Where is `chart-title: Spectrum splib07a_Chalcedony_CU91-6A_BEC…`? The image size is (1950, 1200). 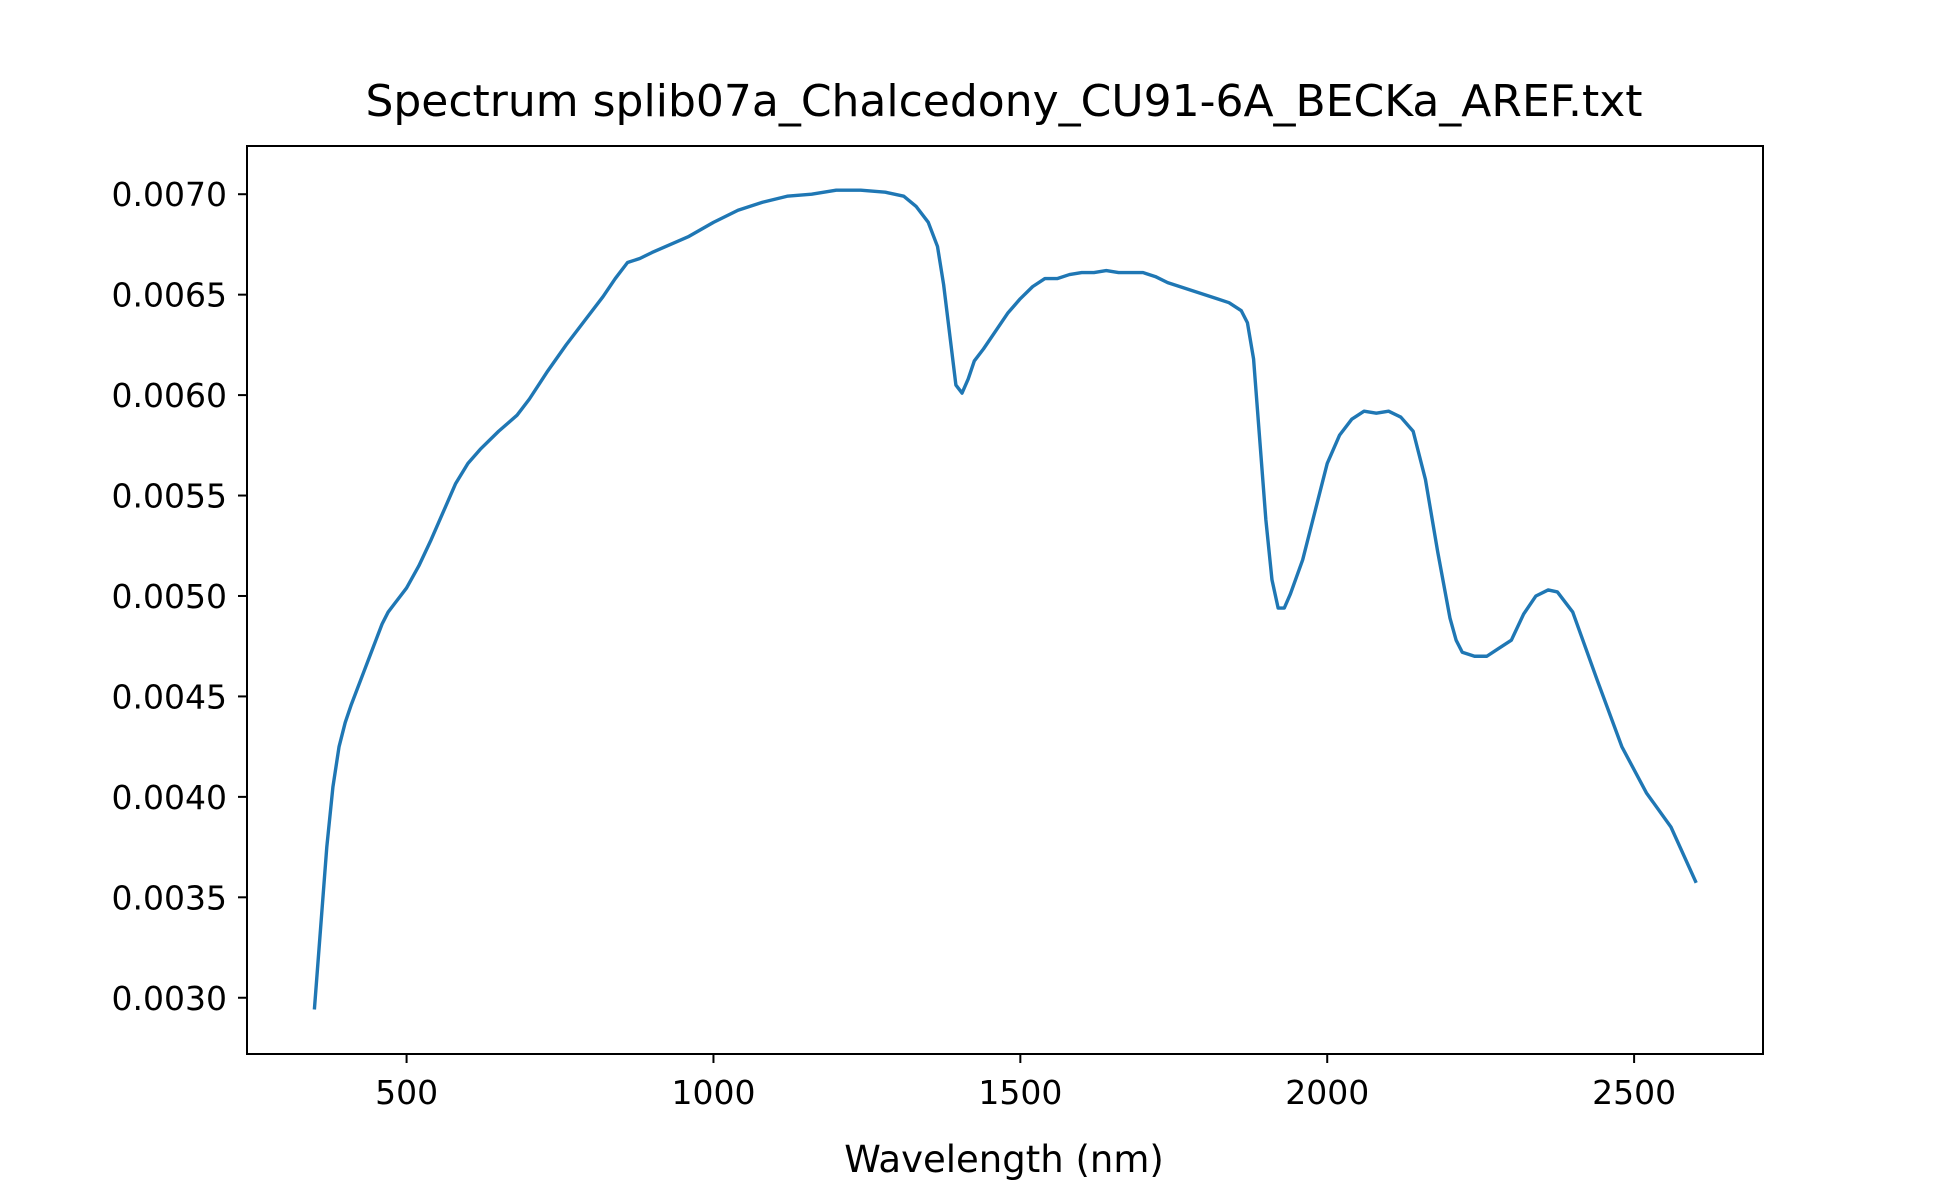
chart-title: Spectrum splib07a_Chalcedony_CU91-6A_BEC… is located at coordinates (1003, 101).